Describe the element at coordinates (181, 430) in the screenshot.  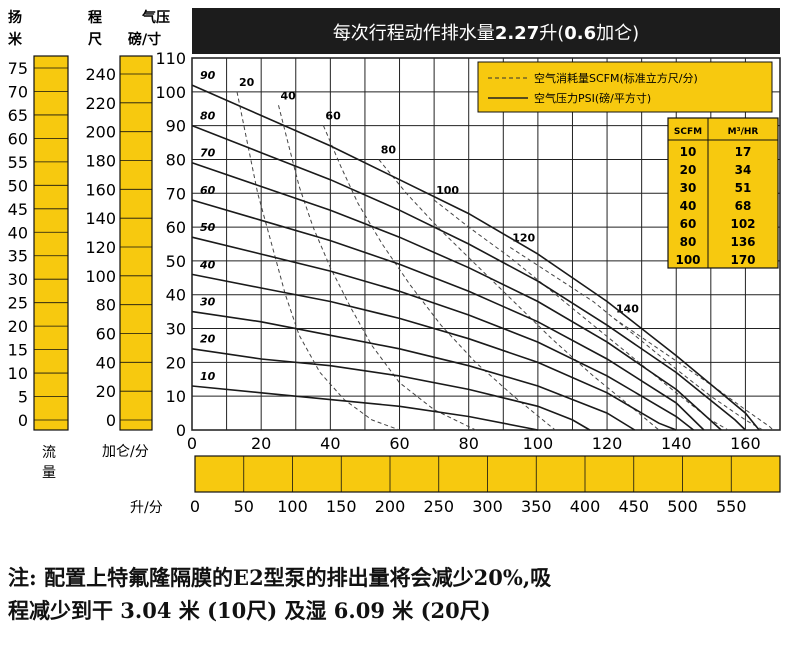
I see `psi-tick-label: 0` at that location.